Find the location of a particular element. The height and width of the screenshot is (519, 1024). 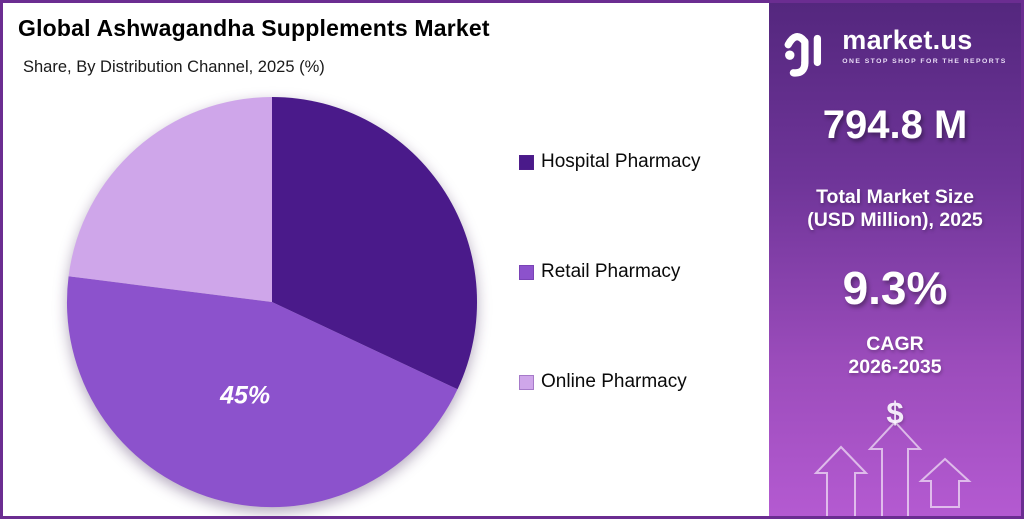

legend-label: Retail Pharmacy is located at coordinates (611, 271).